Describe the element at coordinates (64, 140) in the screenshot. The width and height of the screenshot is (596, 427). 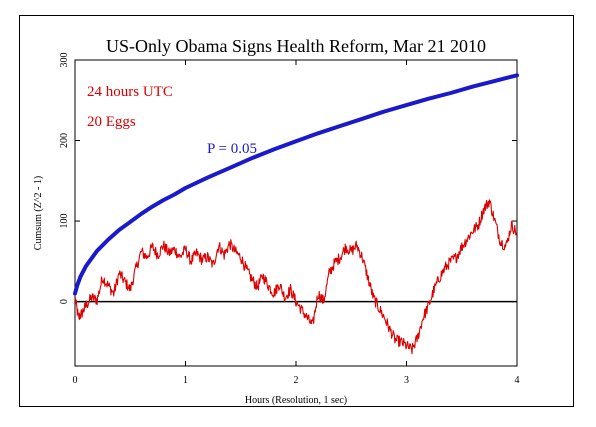
I see `y-tick-label: 200` at that location.